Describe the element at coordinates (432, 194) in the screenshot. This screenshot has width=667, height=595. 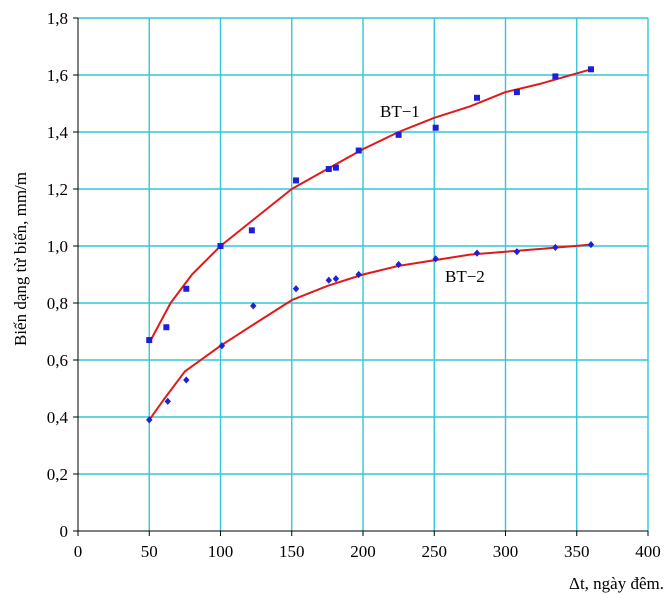
I see `series-labels: BT−1 BT−2` at that location.